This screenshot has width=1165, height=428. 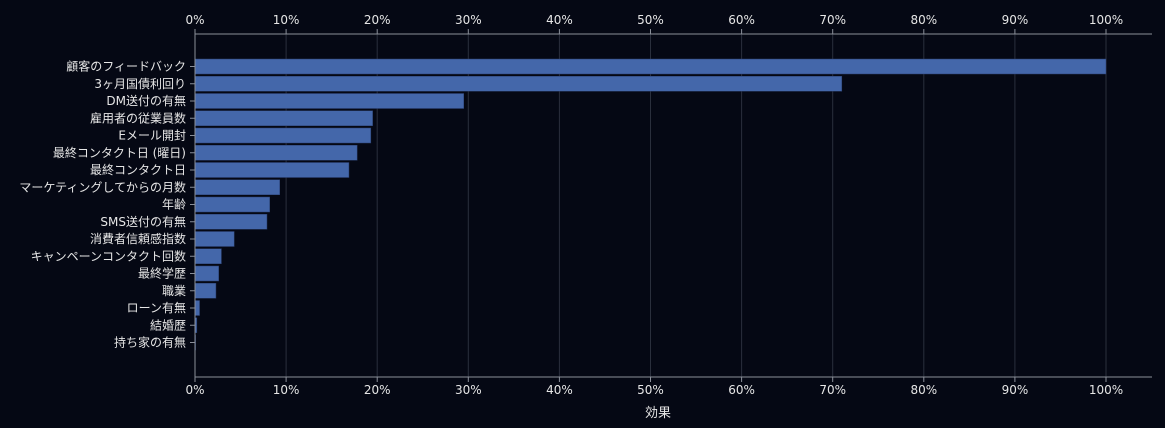 I want to click on category-label: 職業, so click(x=174, y=291).